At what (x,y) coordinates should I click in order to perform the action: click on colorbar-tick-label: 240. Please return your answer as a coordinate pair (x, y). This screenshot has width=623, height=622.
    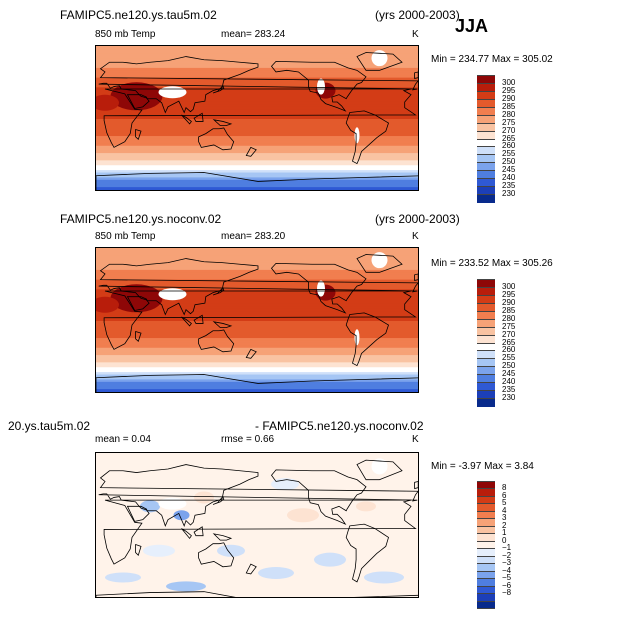
    Looking at the image, I should click on (509, 382).